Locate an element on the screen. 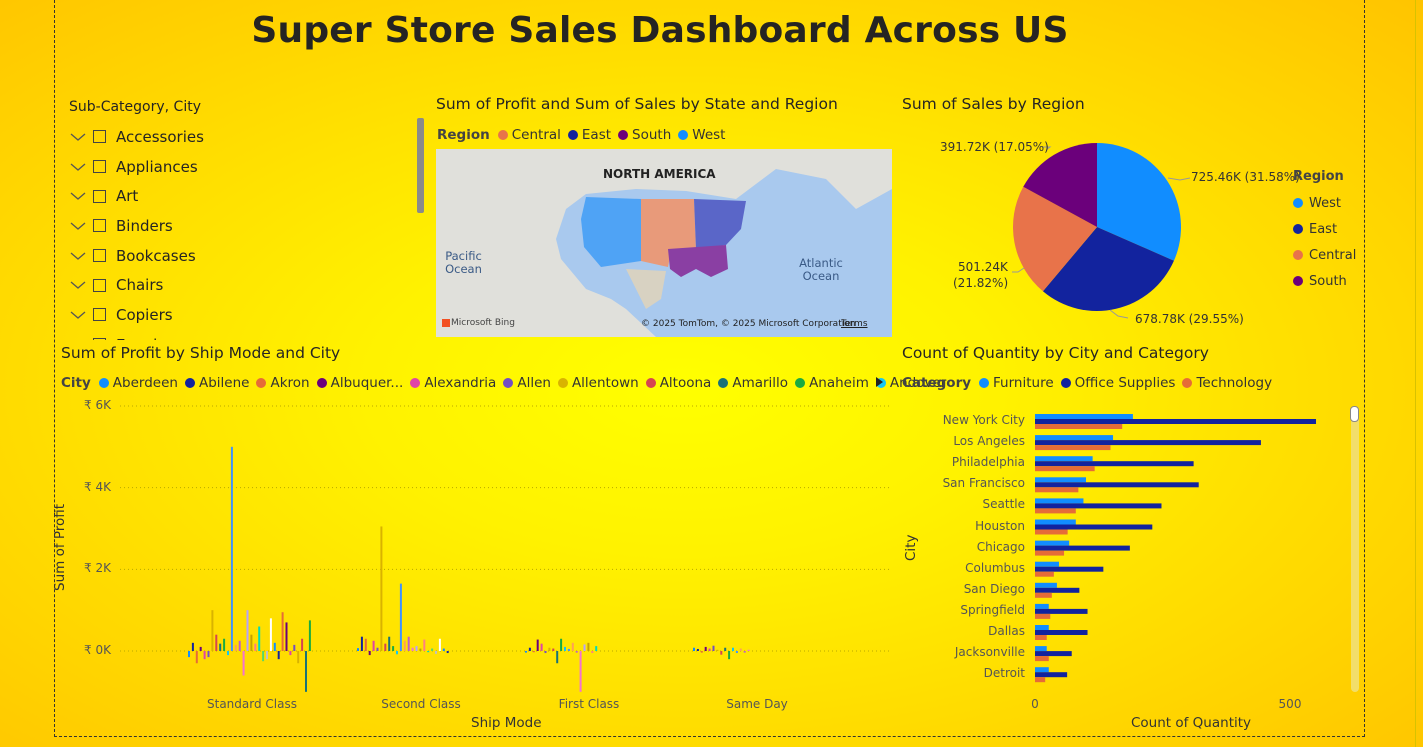  ship-legend-item: Alexandria is located at coordinates (453, 383).